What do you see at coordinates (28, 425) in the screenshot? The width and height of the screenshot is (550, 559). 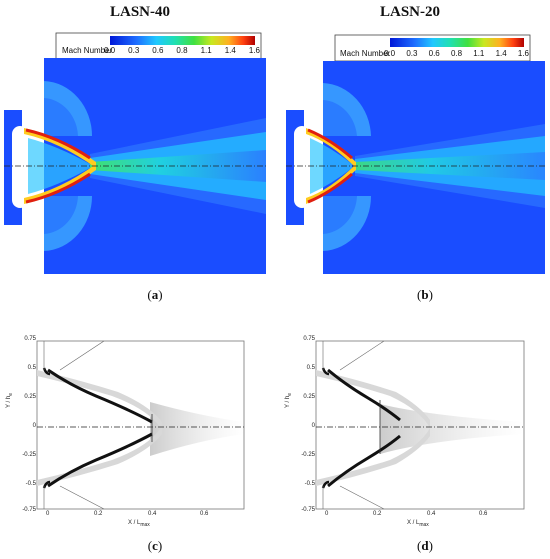 I see `panel-c-yticks: 0.75 0.5 0.25 0 -0.25 -0.5 -0.75` at bounding box center [28, 425].